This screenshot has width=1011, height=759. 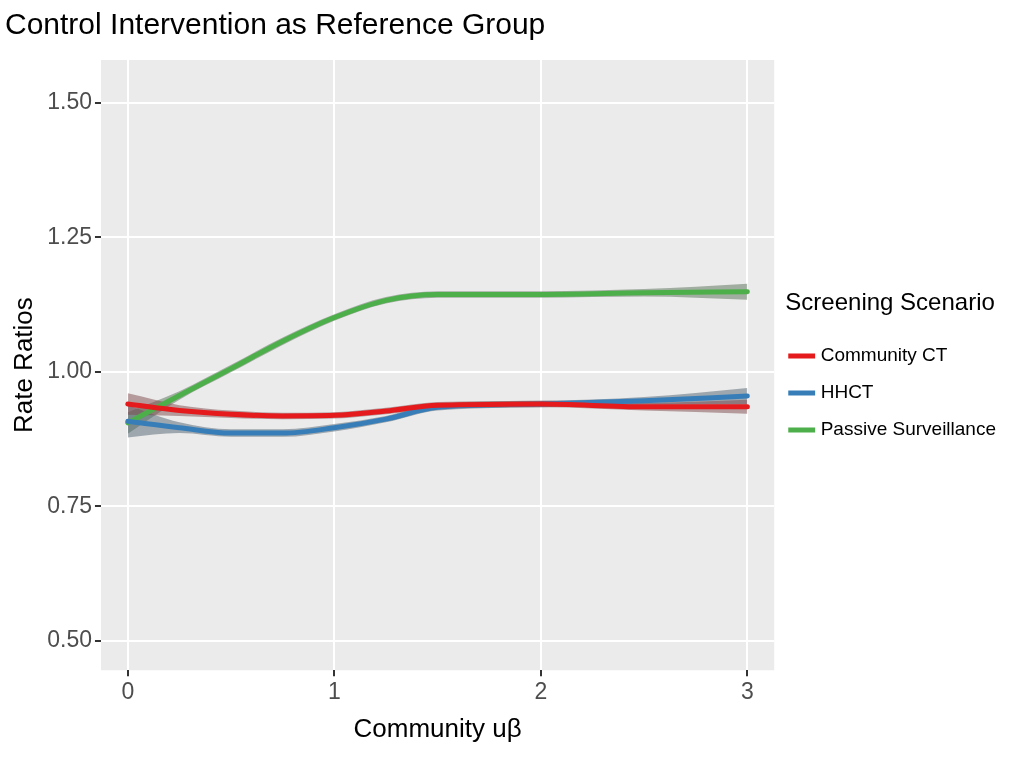 What do you see at coordinates (128, 691) in the screenshot?
I see `x-tick-label: 0` at bounding box center [128, 691].